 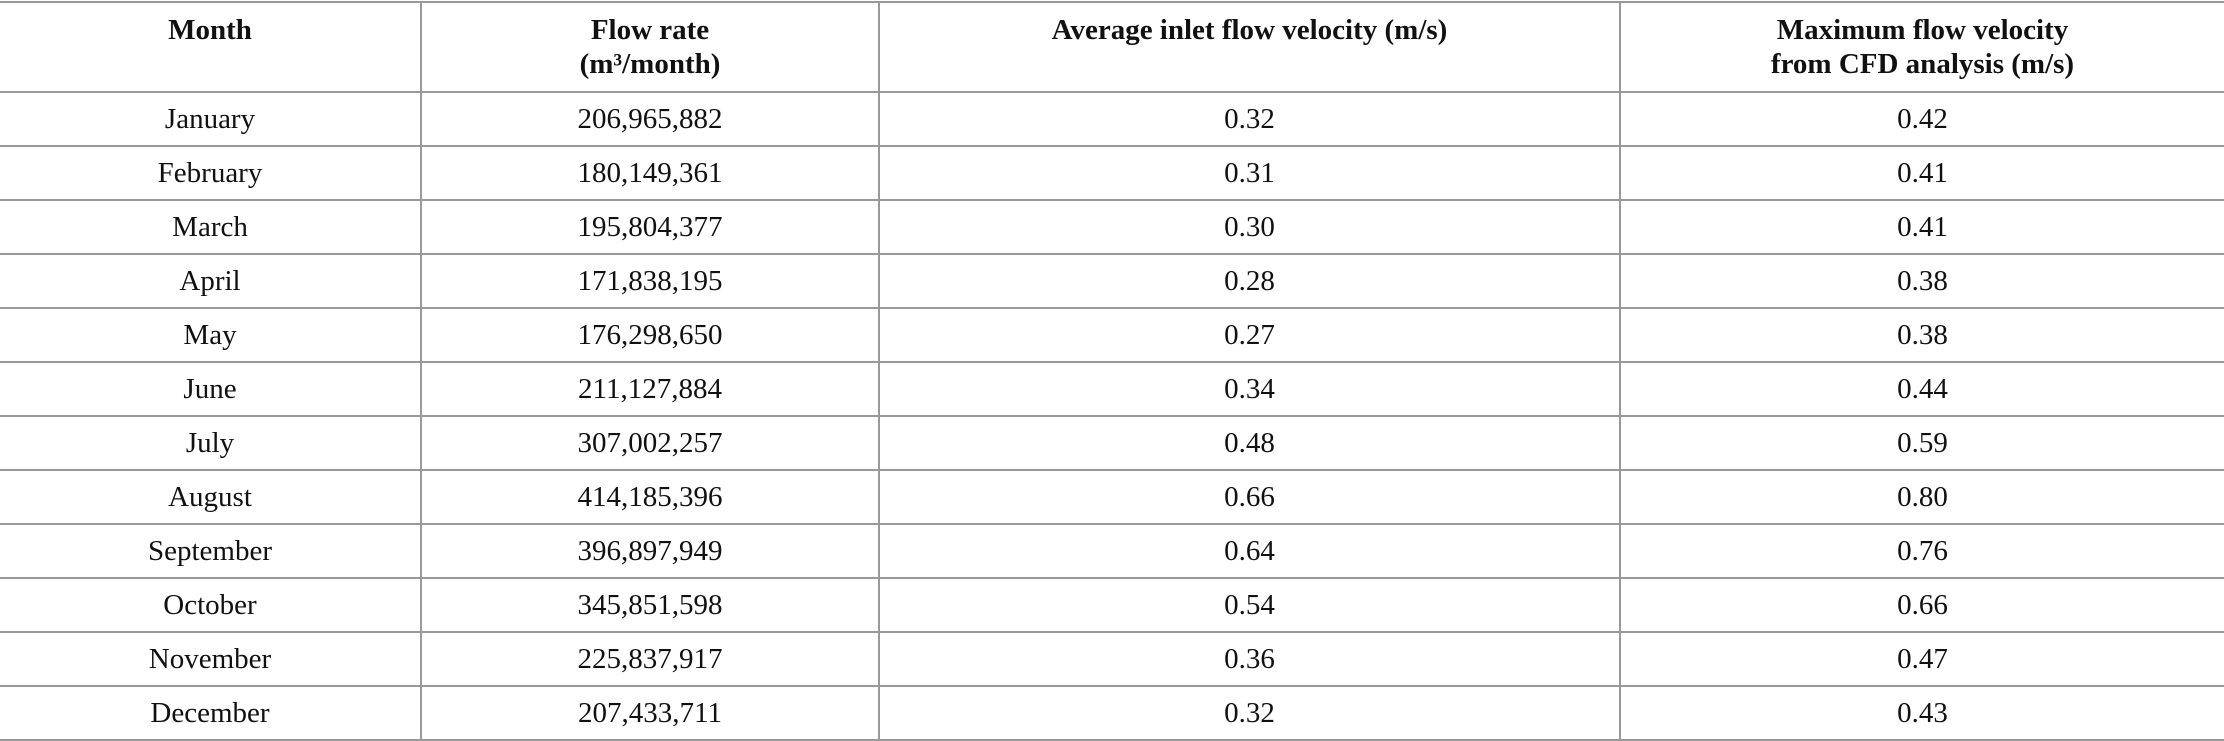 I want to click on table-cell: 206,965,882, so click(x=649, y=119).